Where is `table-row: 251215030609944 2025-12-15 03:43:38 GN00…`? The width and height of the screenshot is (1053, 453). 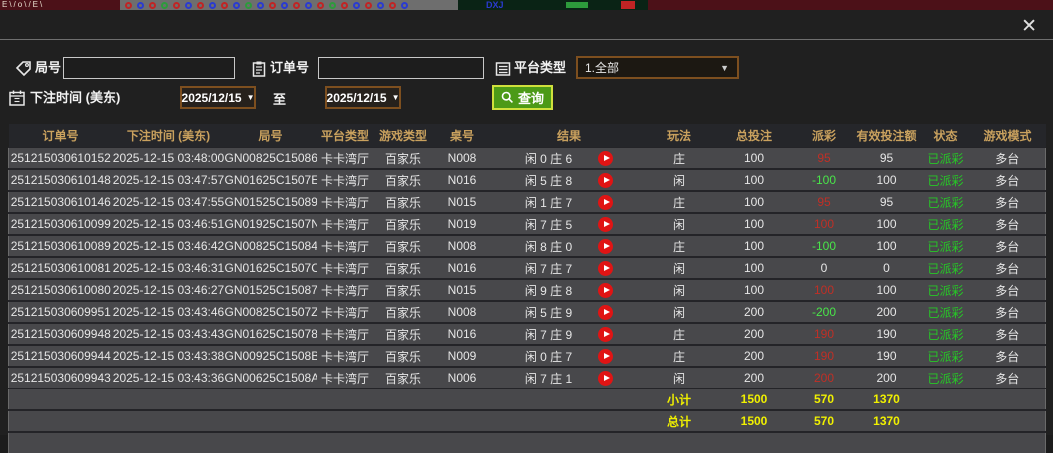 table-row: 251215030609944 2025-12-15 03:43:38 GN00… is located at coordinates (527, 356).